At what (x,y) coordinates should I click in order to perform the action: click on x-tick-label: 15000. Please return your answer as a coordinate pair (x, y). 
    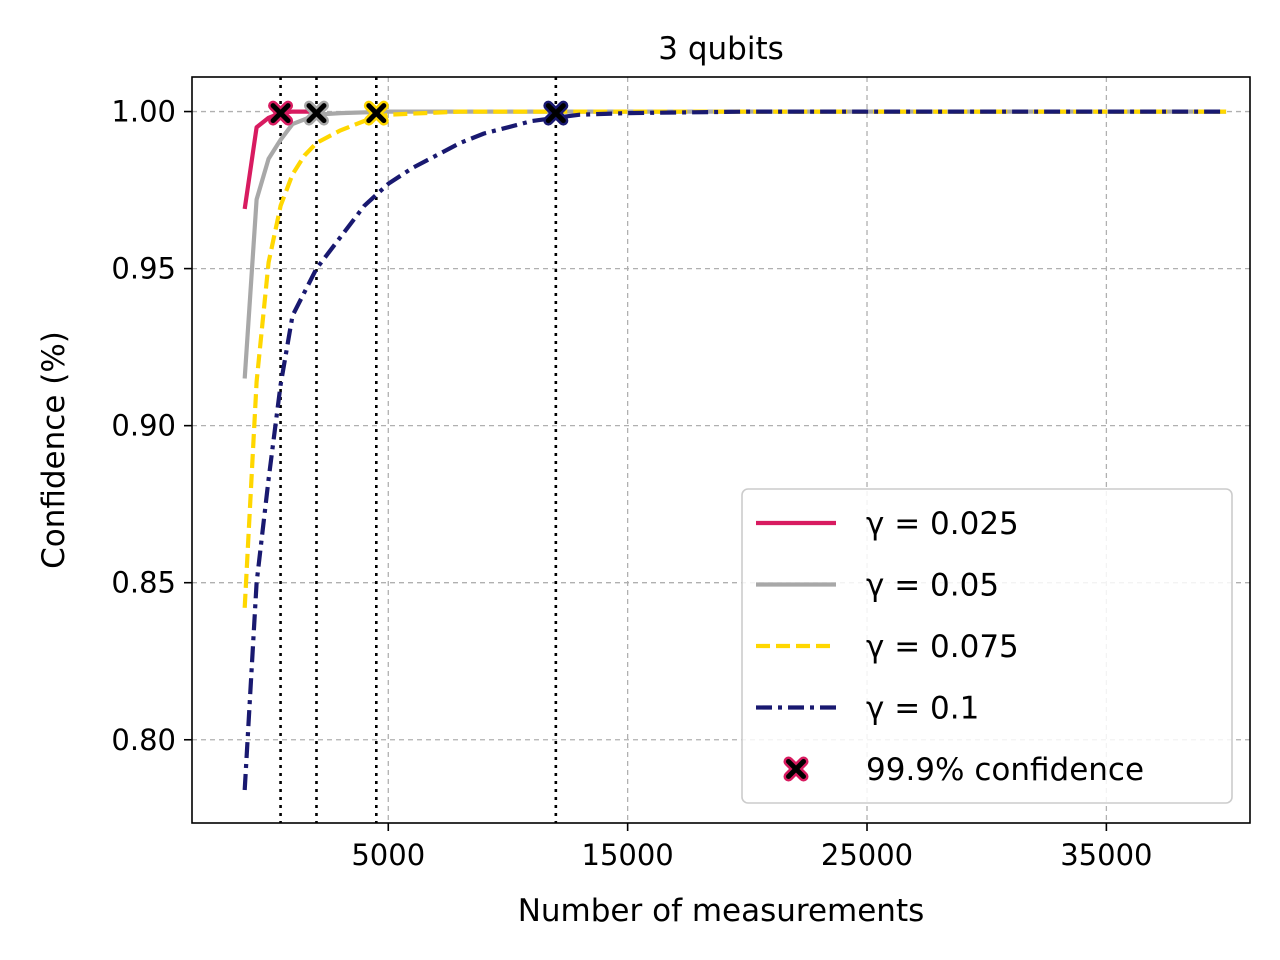
    Looking at the image, I should click on (628, 855).